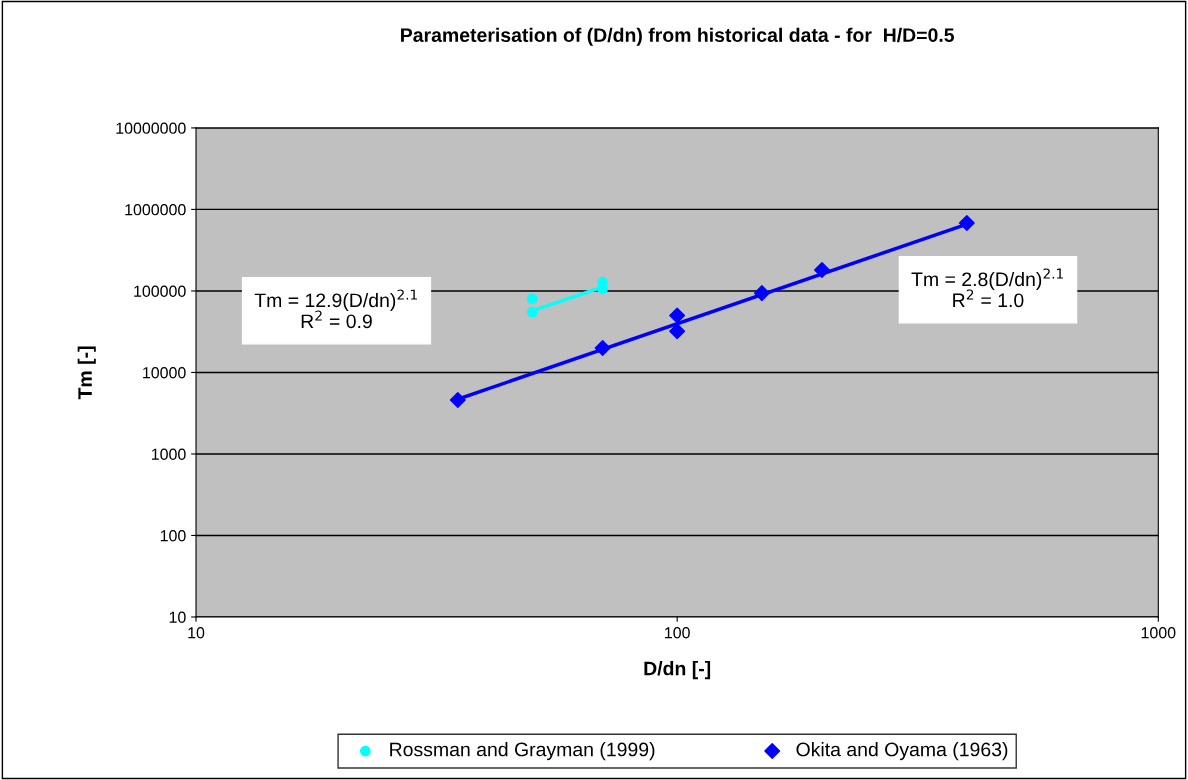  What do you see at coordinates (987, 288) in the screenshot?
I see `text: Tm = 2.8(D/dn)$^{2.1}$ R$^{2}$ = 1.0` at bounding box center [987, 288].